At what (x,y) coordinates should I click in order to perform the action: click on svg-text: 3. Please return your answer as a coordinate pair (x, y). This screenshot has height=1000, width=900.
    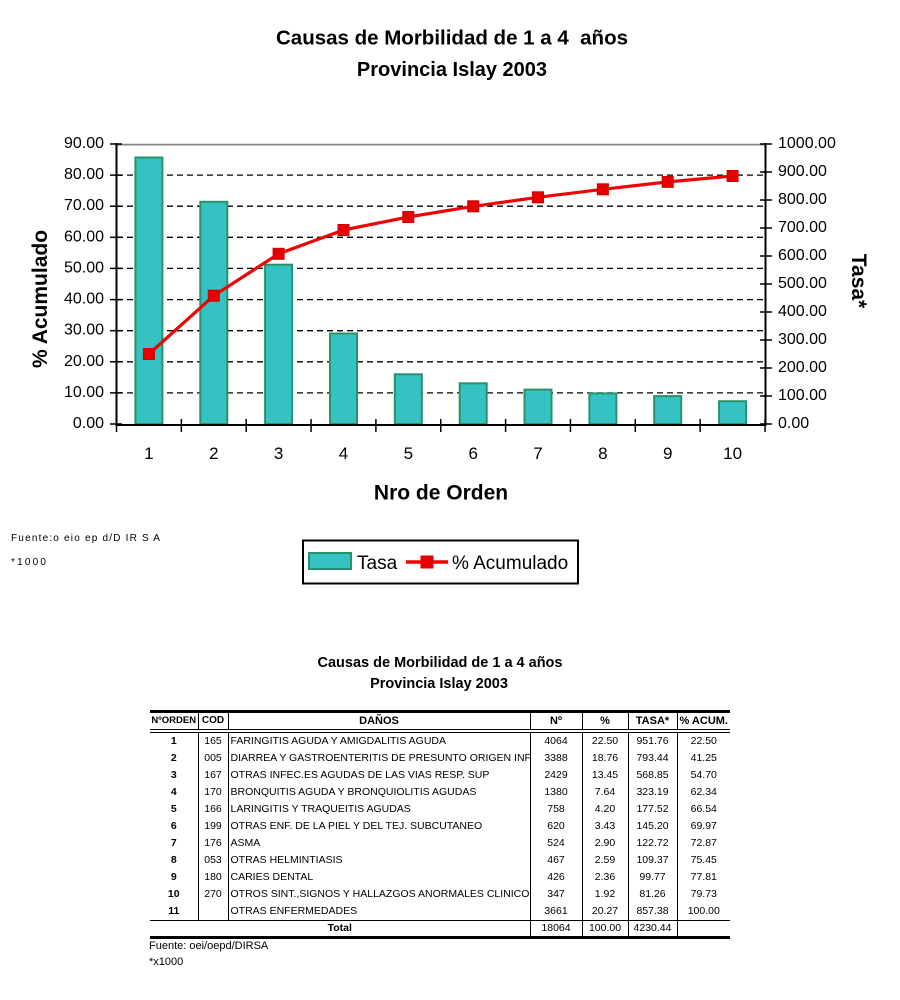
    Looking at the image, I should click on (278, 453).